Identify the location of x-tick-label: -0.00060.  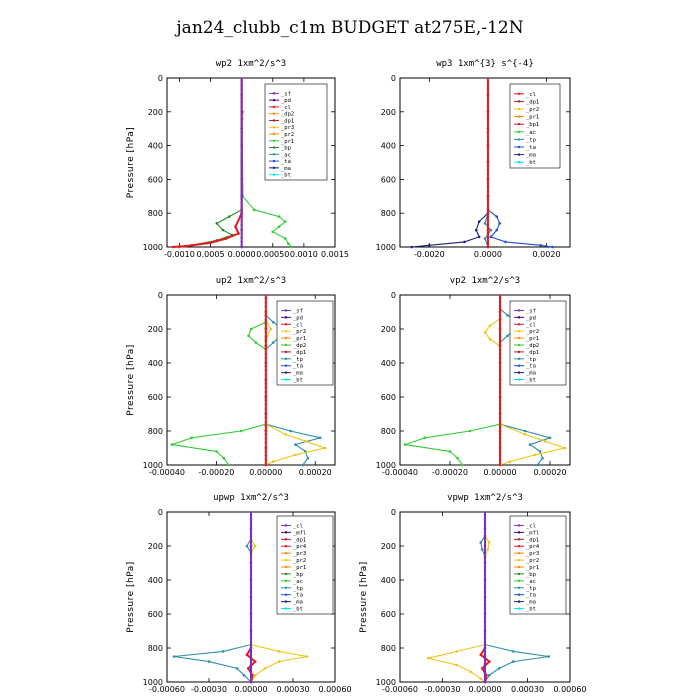
(400, 689).